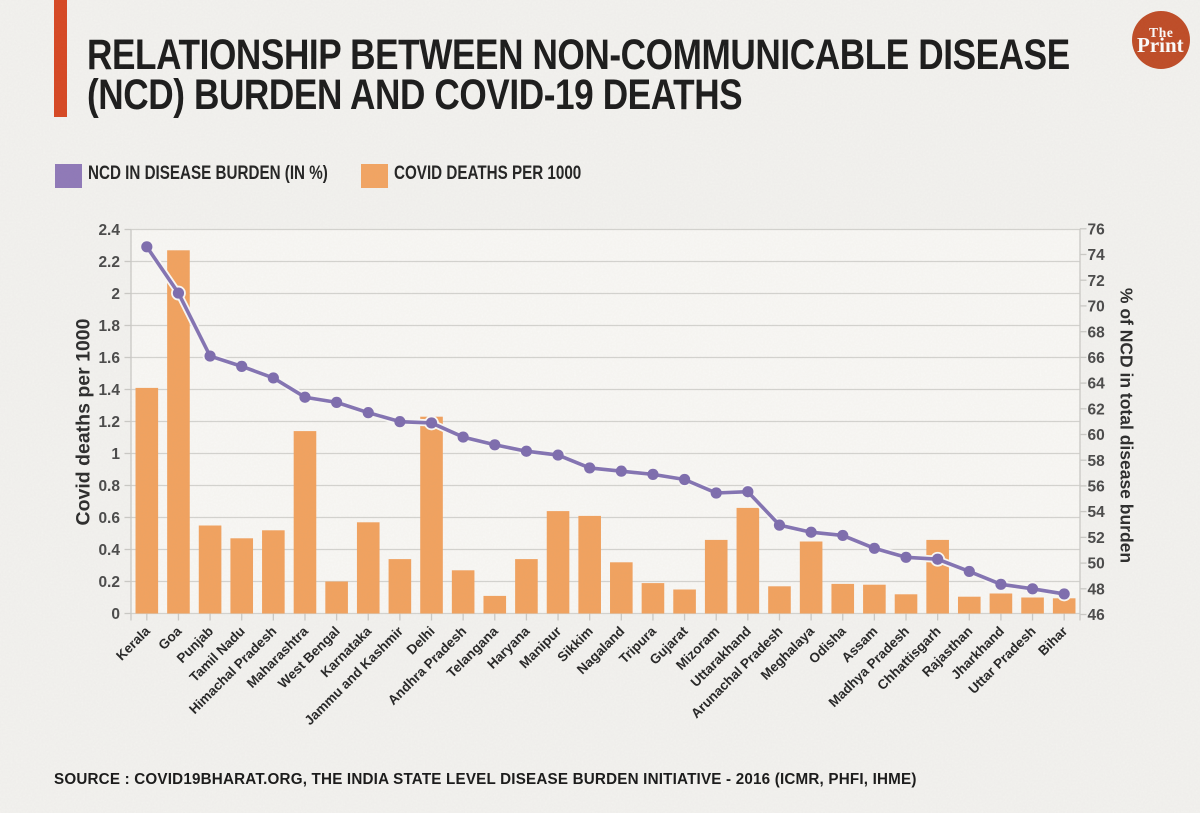 The width and height of the screenshot is (1200, 813). What do you see at coordinates (1096, 307) in the screenshot?
I see `svg-text: 70` at bounding box center [1096, 307].